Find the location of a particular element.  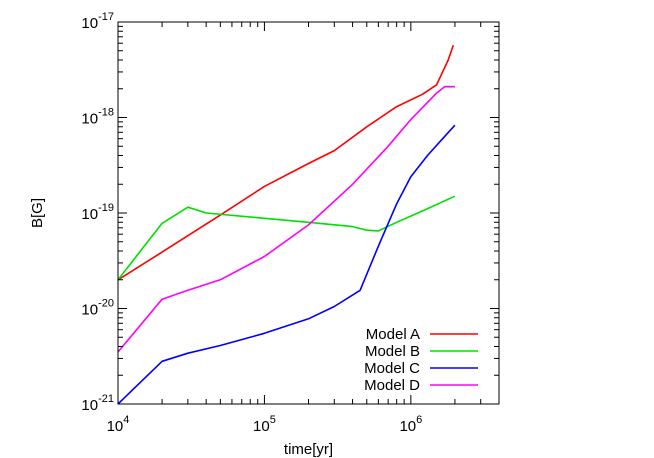

legend-label-4: Model D is located at coordinates (392, 385).